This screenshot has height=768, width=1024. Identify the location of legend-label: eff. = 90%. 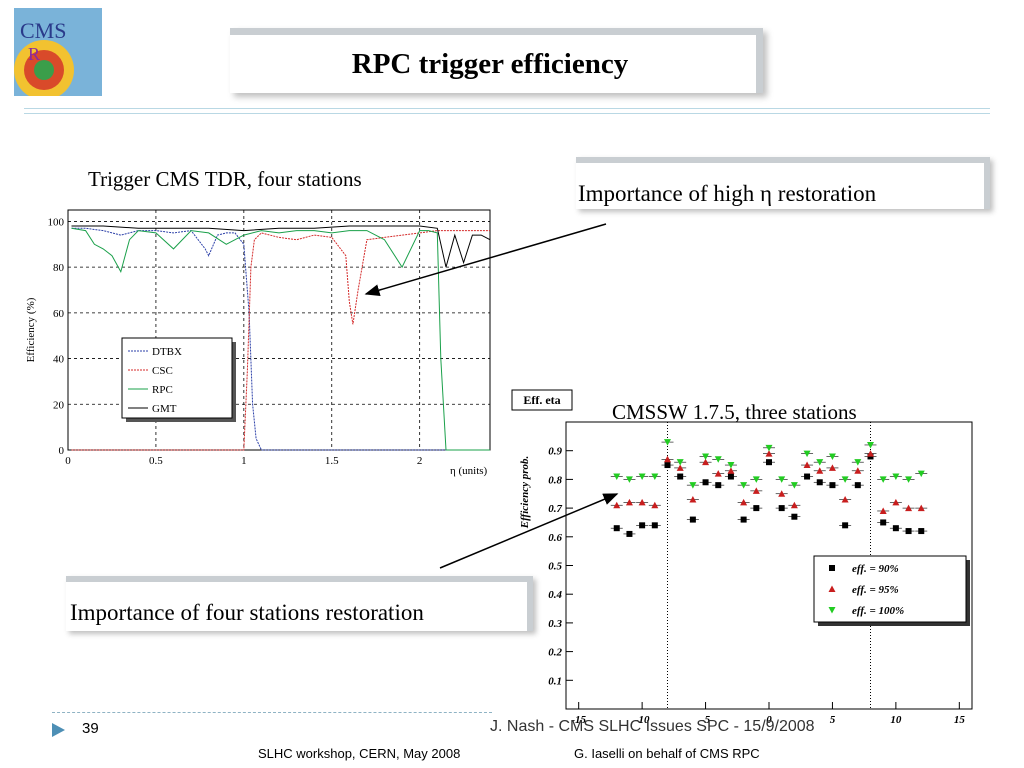
(875, 569).